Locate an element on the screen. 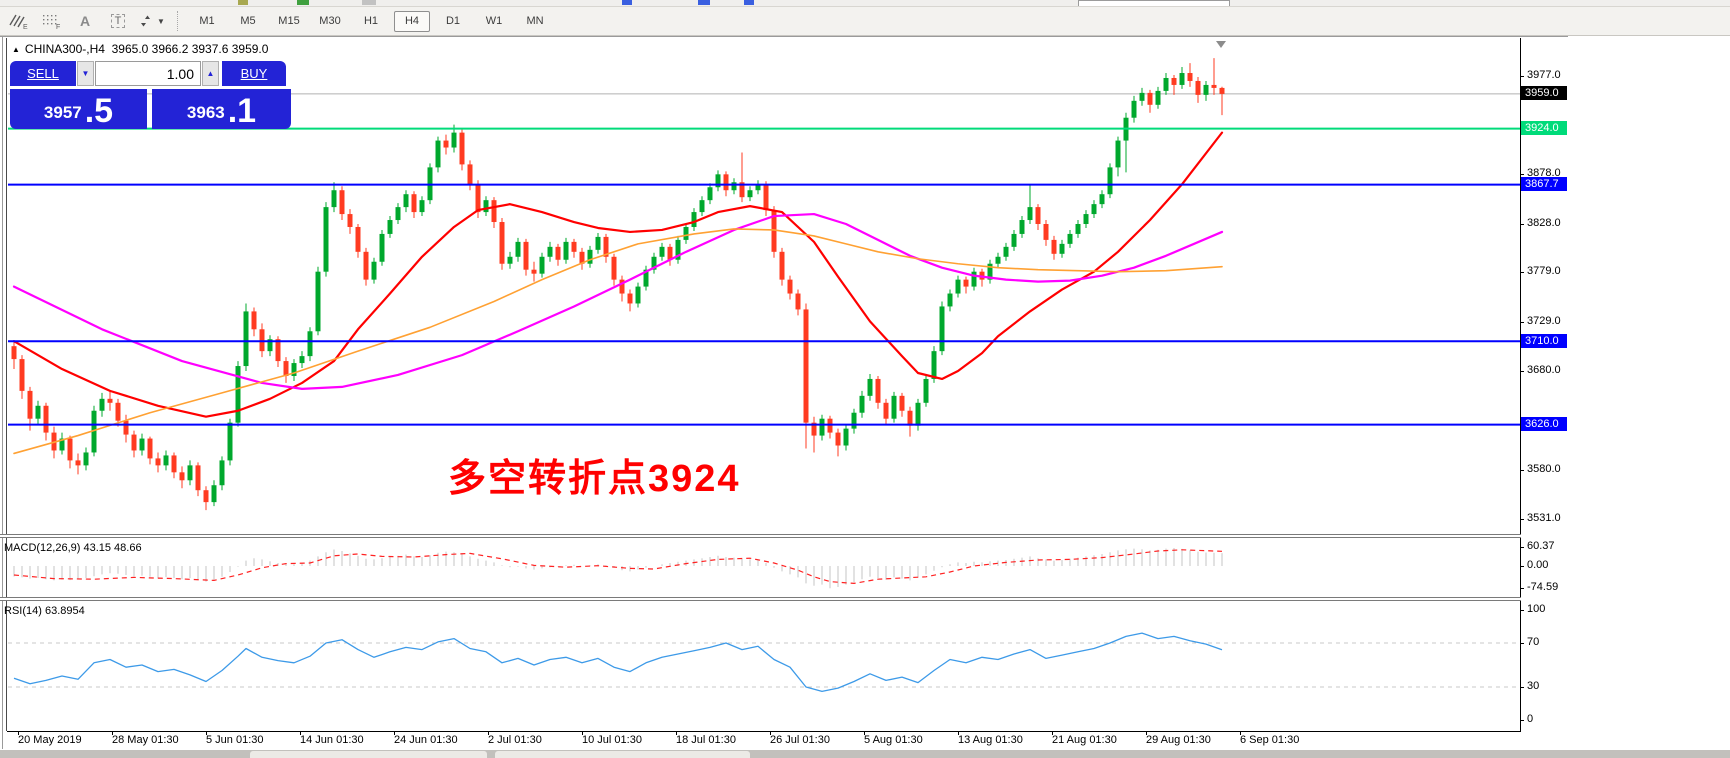  timeframe-button-w1: W1 is located at coordinates (494, 20).